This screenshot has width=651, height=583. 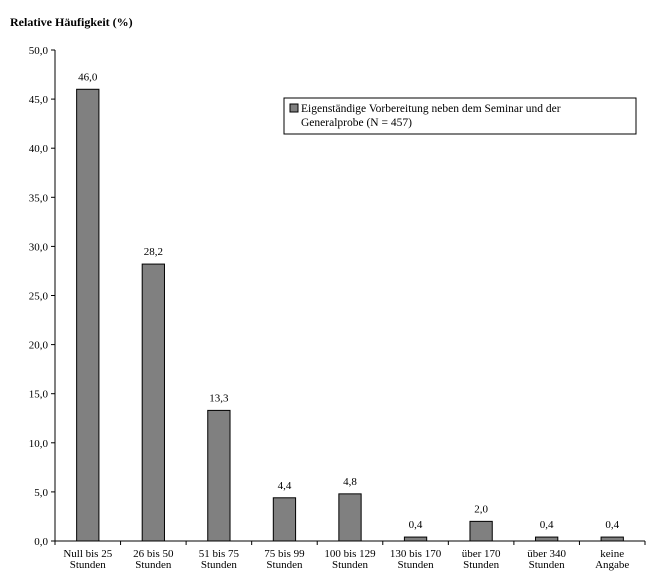 What do you see at coordinates (153, 554) in the screenshot?
I see `x-category-label: 26 bis 50` at bounding box center [153, 554].